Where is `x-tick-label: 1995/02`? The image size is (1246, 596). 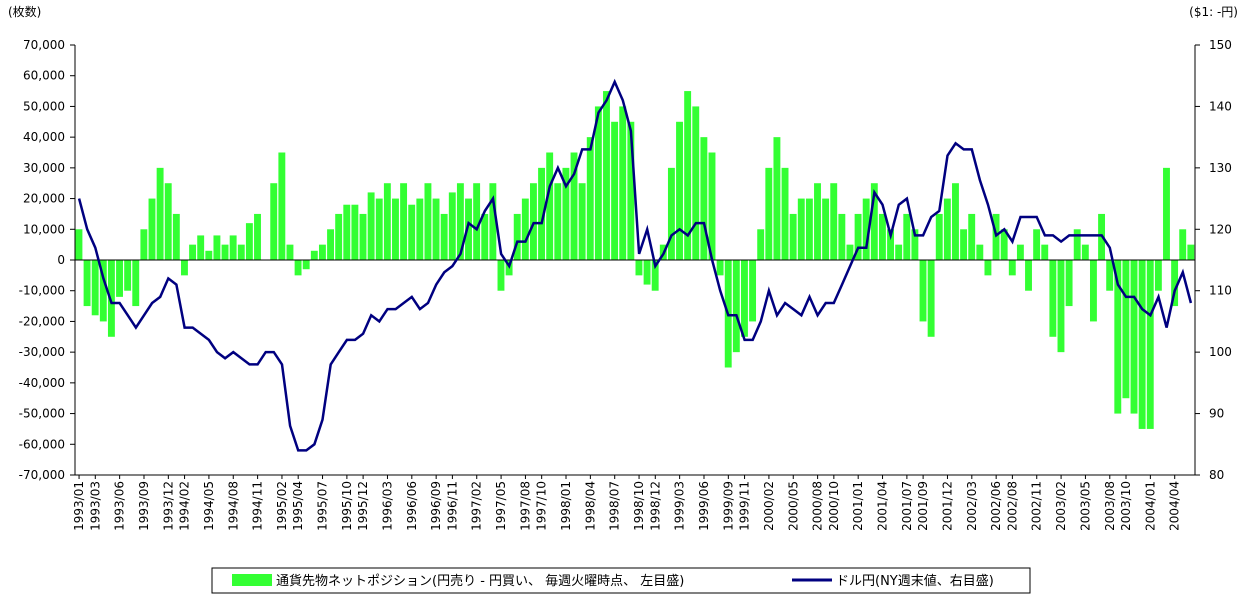
x-tick-label: 1995/02 is located at coordinates (282, 506).